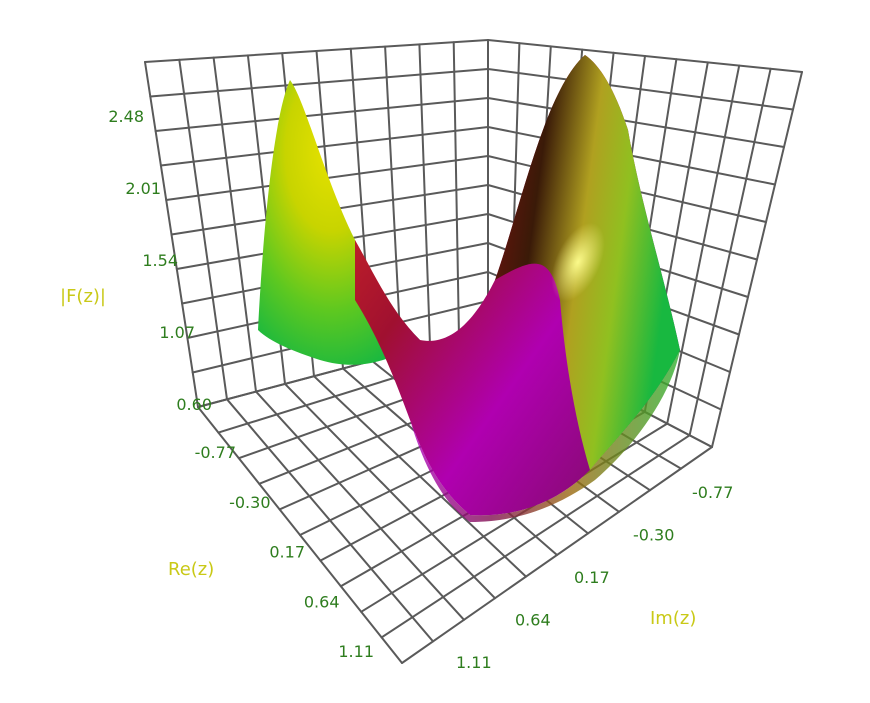  Describe the element at coordinates (533, 620) in the screenshot. I see `y-axis-tick-label: 0.64` at that location.